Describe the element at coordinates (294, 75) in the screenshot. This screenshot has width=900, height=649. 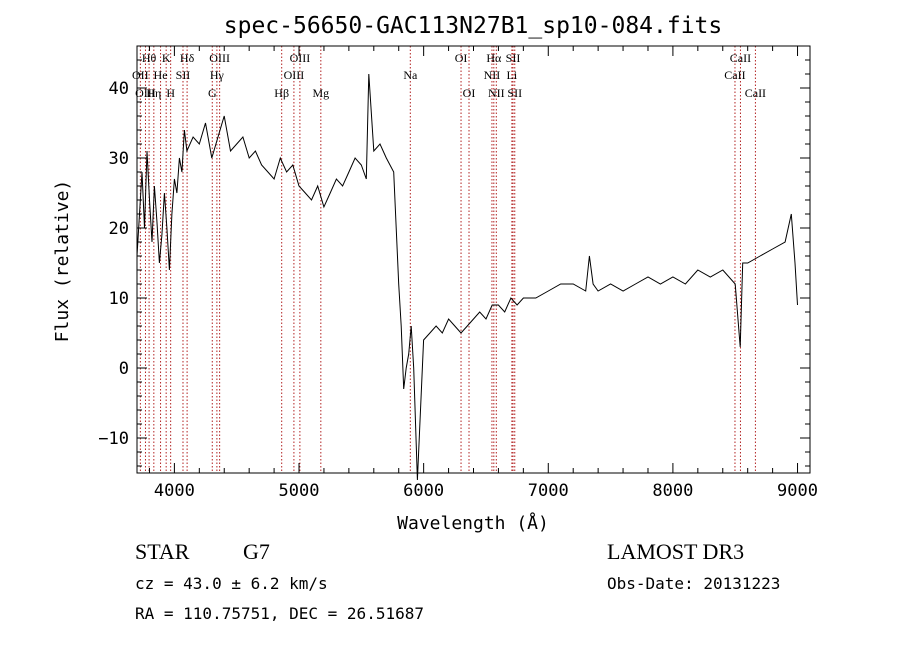
I see `line-label-mid-4: OIII` at that location.